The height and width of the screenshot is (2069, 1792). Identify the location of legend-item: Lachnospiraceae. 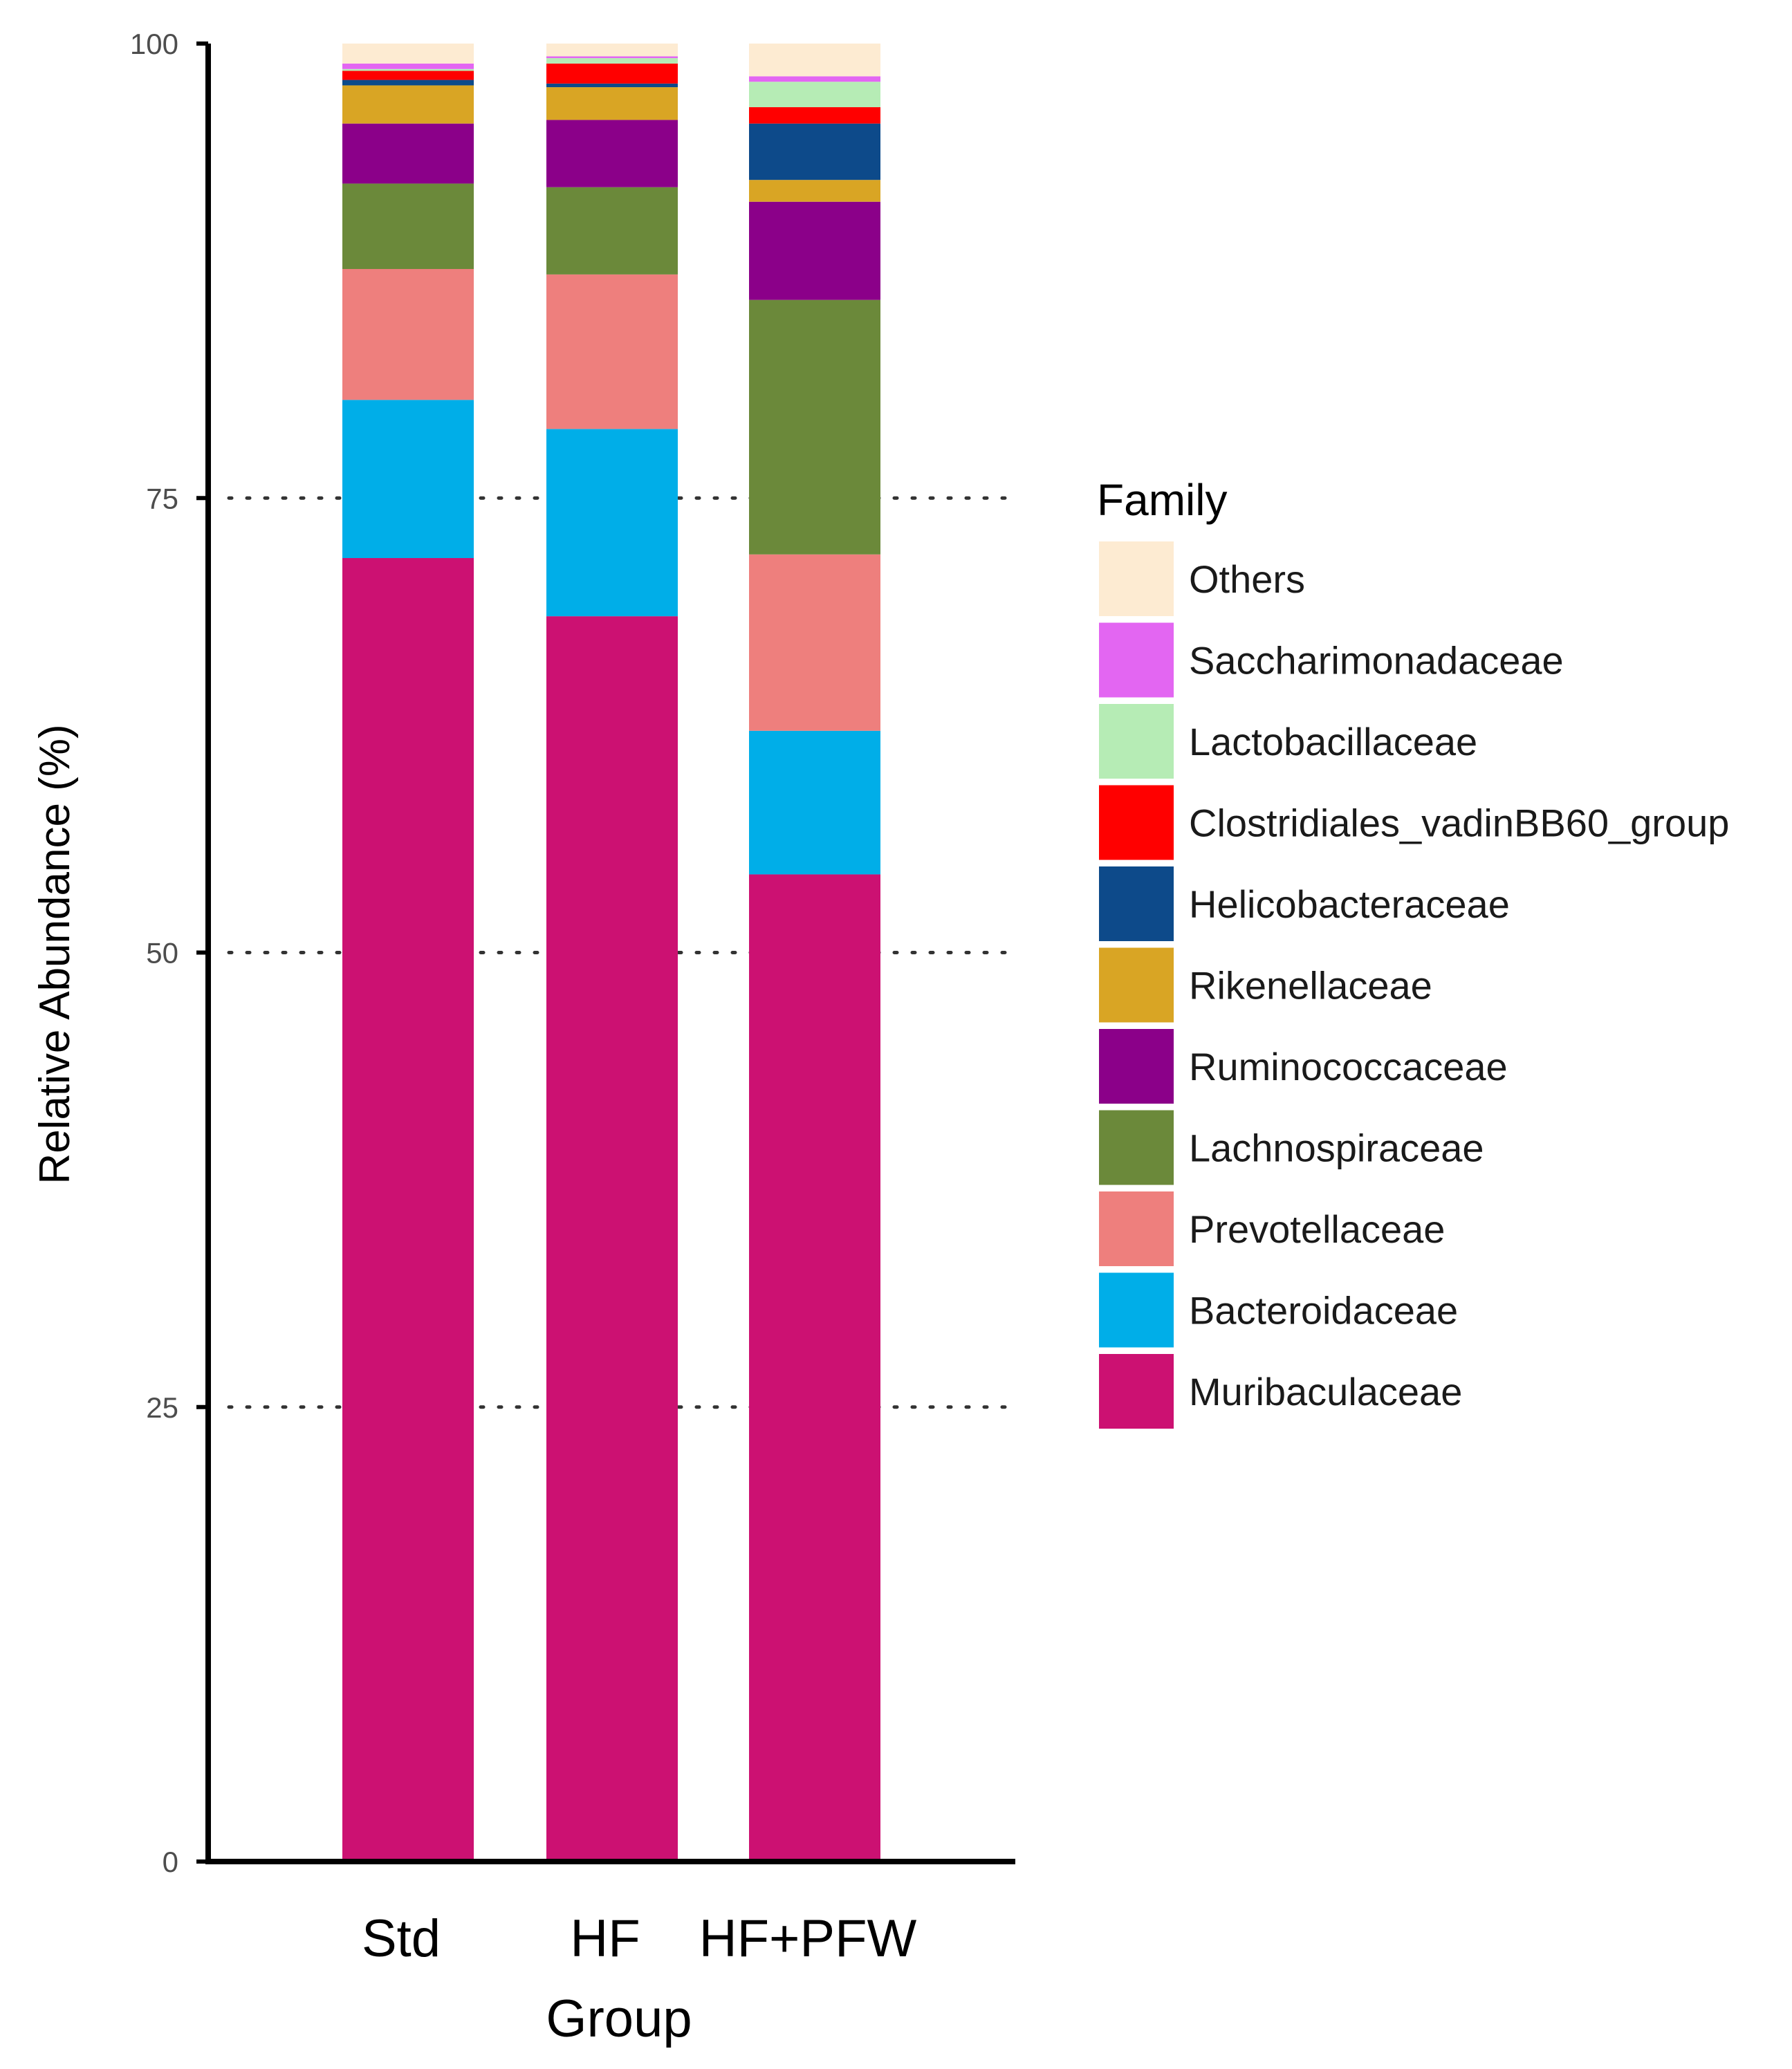
(1292, 1147).